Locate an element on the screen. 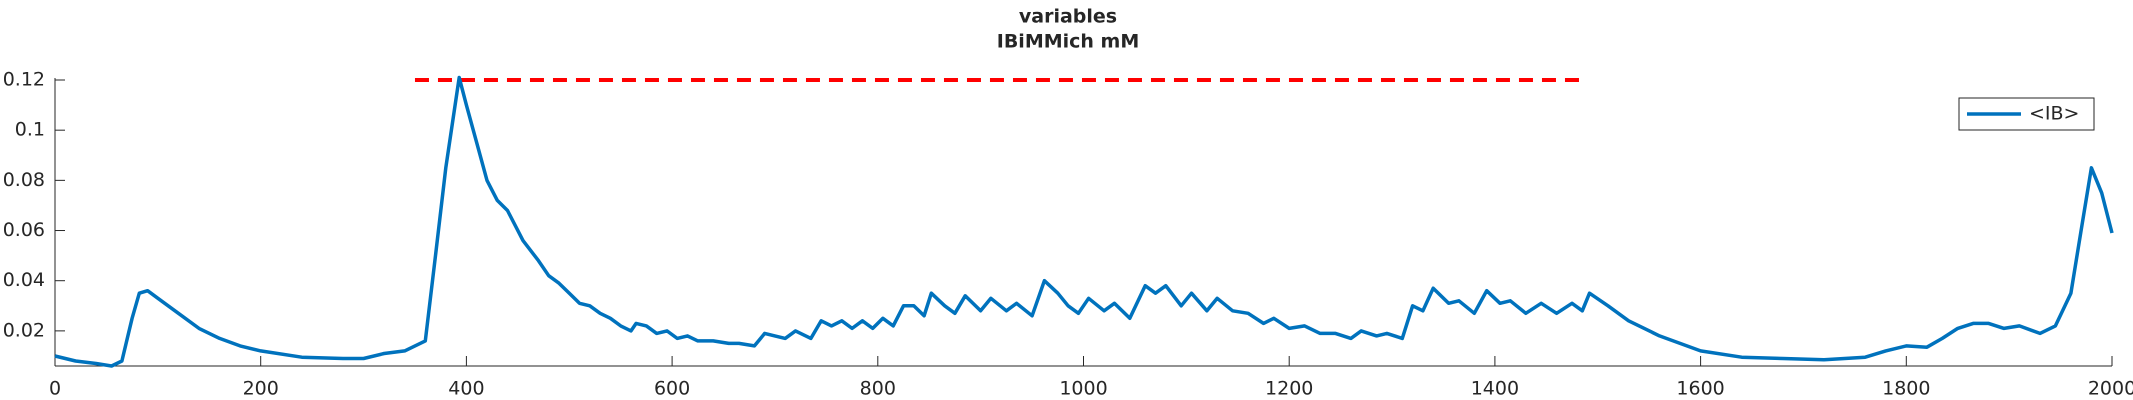 Image resolution: width=2133 pixels, height=400 pixels. chart-title: variables is located at coordinates (1068, 17).